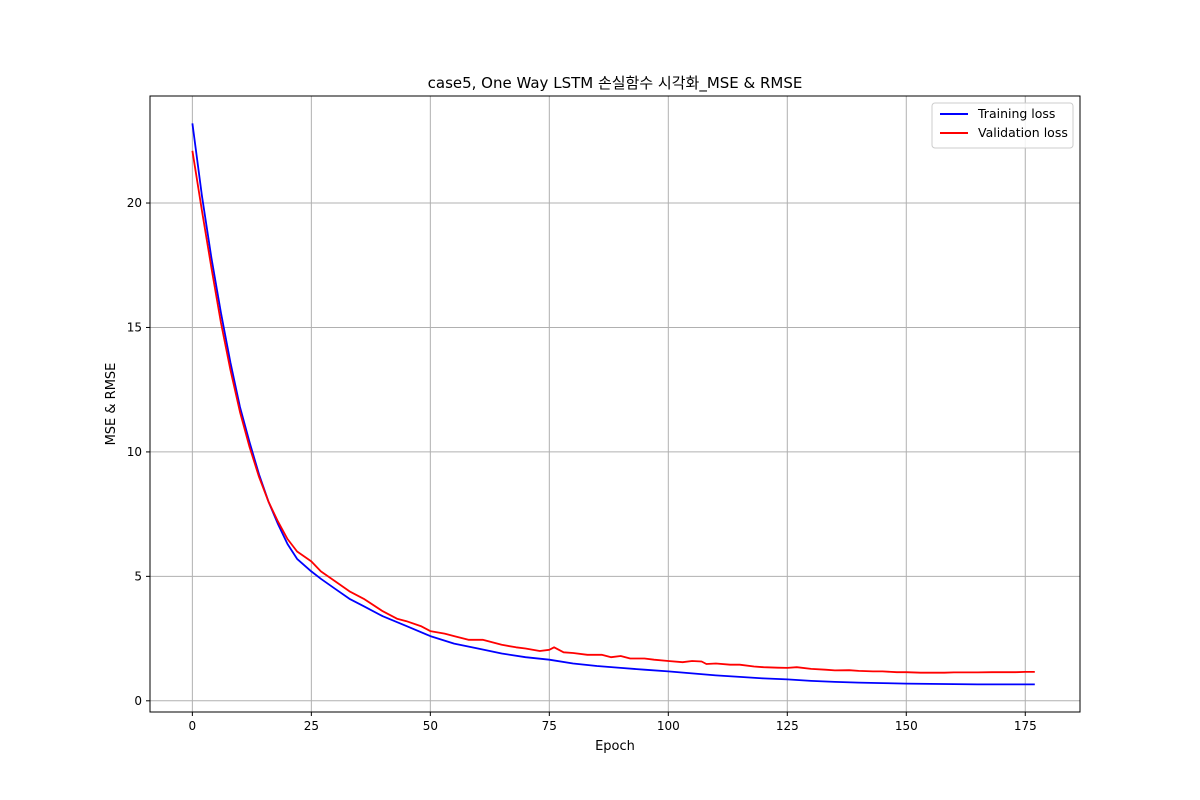  What do you see at coordinates (111, 404) in the screenshot?
I see `y-axis-label: MSE & RMSE` at bounding box center [111, 404].